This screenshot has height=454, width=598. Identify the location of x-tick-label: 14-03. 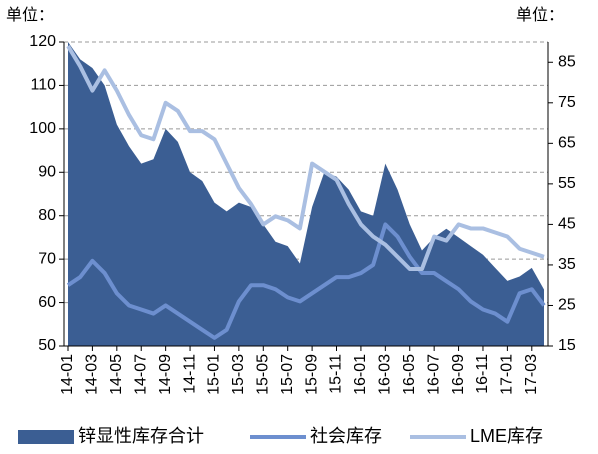
(92, 374).